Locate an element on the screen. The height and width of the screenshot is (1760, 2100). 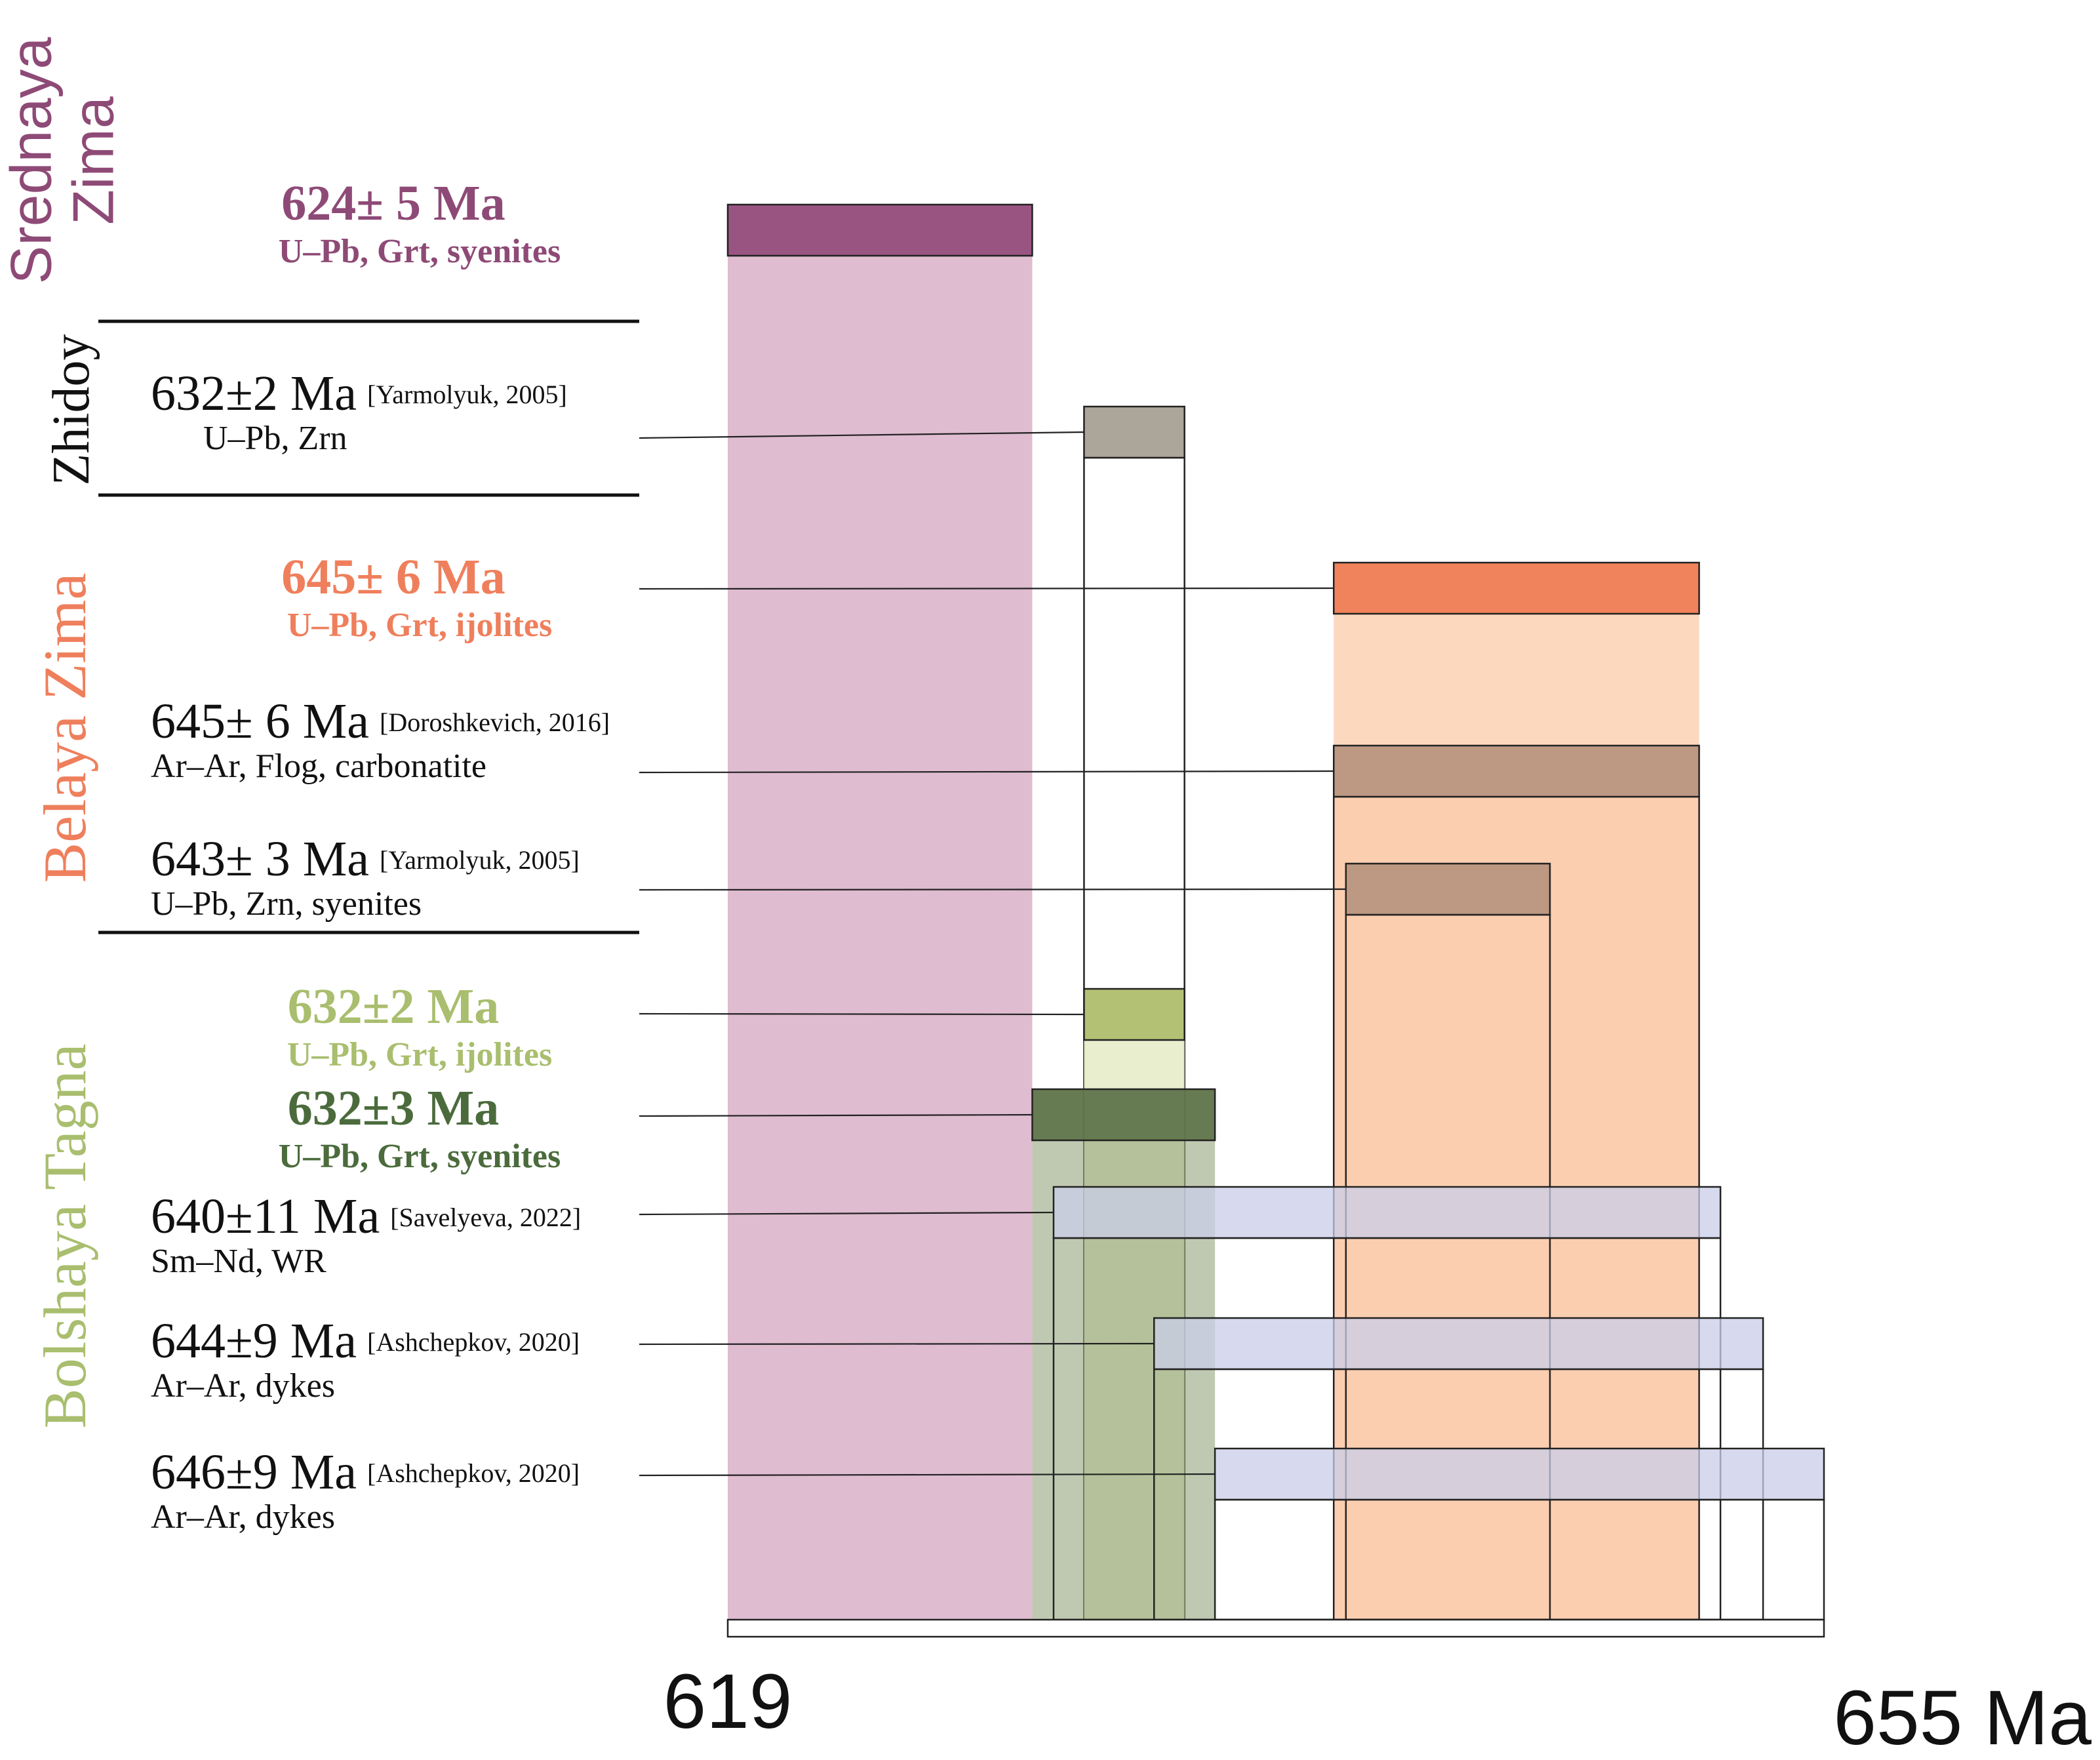
entry-method-5: U–Pb, Zrn, syenites is located at coordinates (286, 904).